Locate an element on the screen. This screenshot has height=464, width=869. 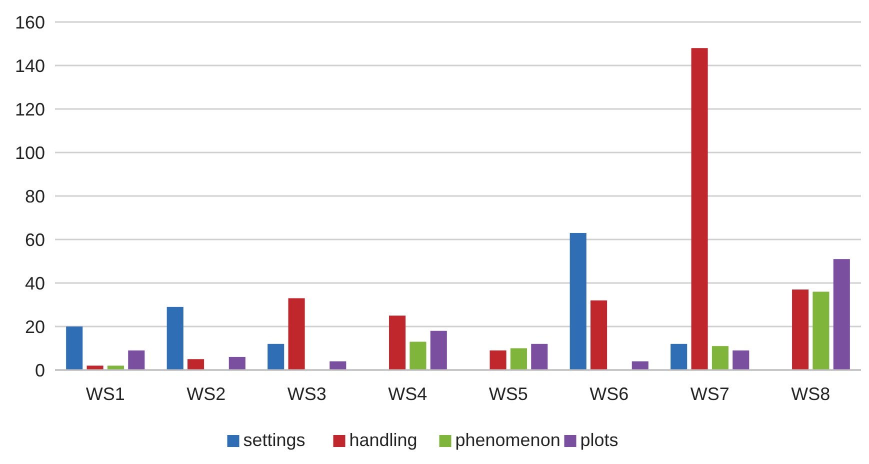
x-tick-label: WS4 is located at coordinates (408, 394).